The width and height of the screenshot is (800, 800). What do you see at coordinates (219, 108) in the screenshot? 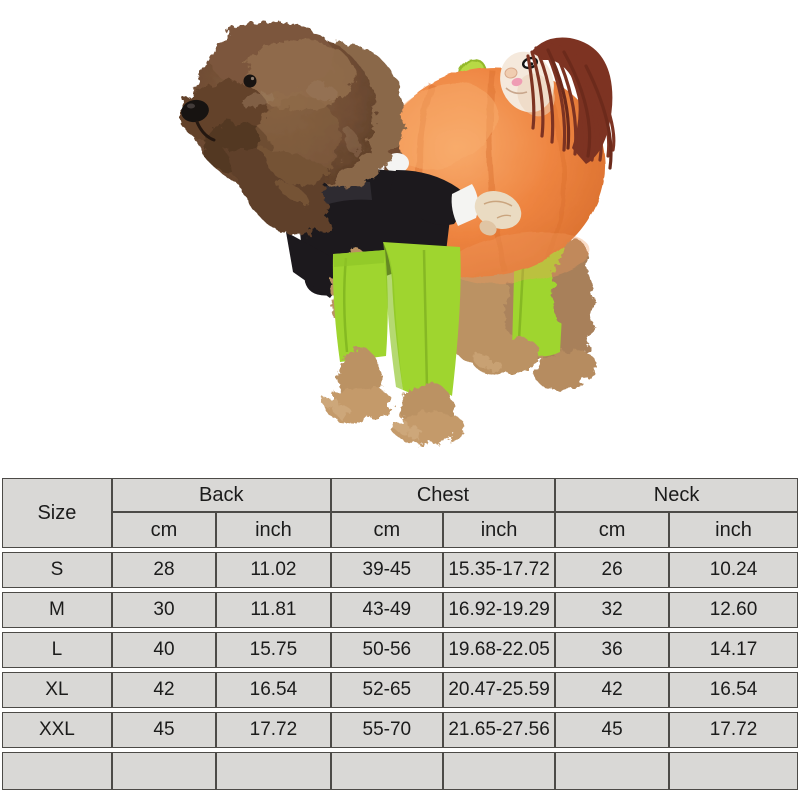
I see `dog-face-features` at bounding box center [219, 108].